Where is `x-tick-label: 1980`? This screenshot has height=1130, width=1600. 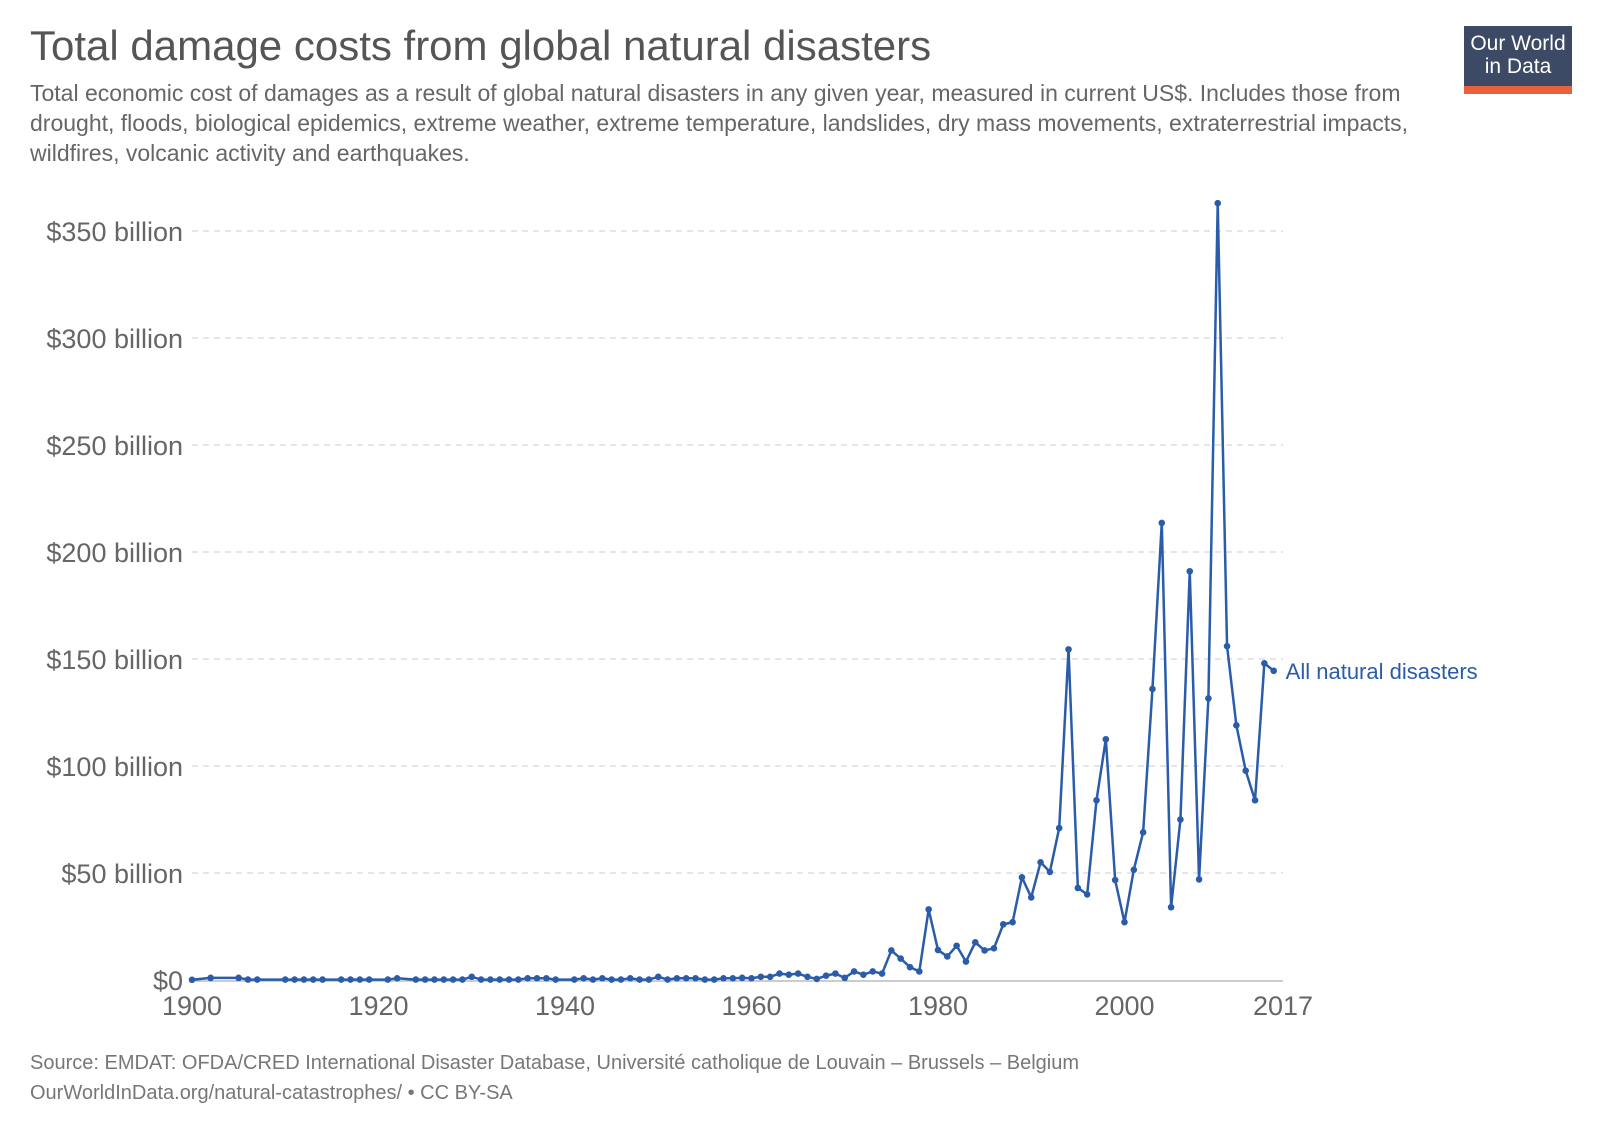 x-tick-label: 1980 is located at coordinates (938, 1006).